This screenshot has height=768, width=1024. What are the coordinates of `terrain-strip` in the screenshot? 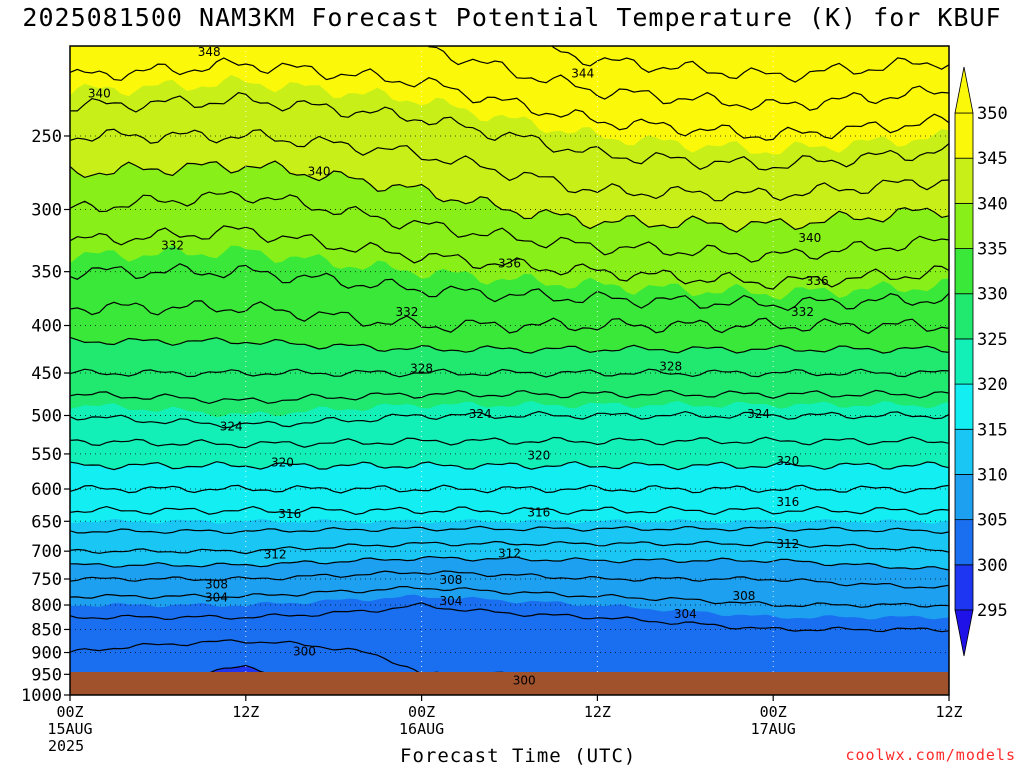 It's located at (509, 683).